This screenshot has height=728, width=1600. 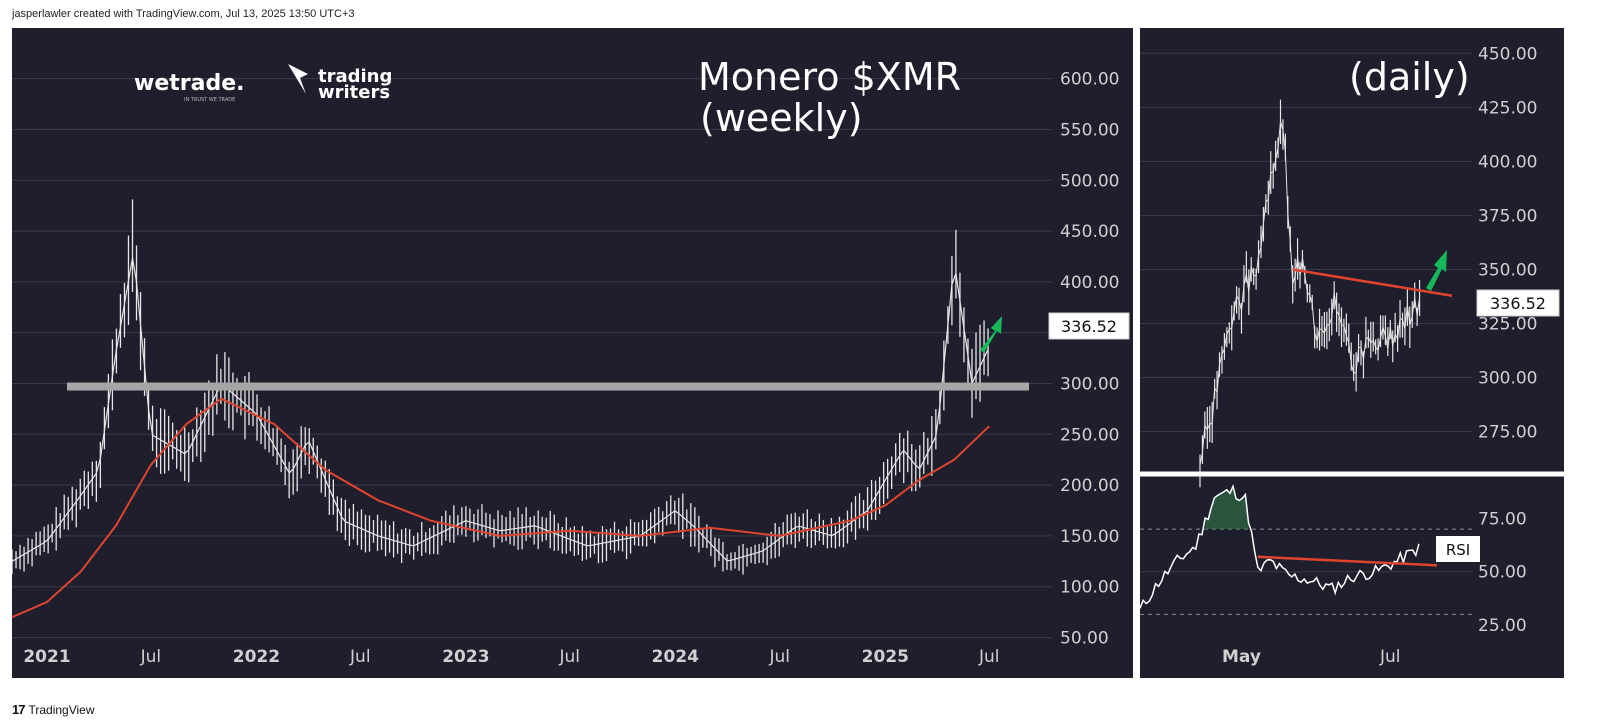 What do you see at coordinates (1241, 657) in the screenshot?
I see `x-tick-label: May` at bounding box center [1241, 657].